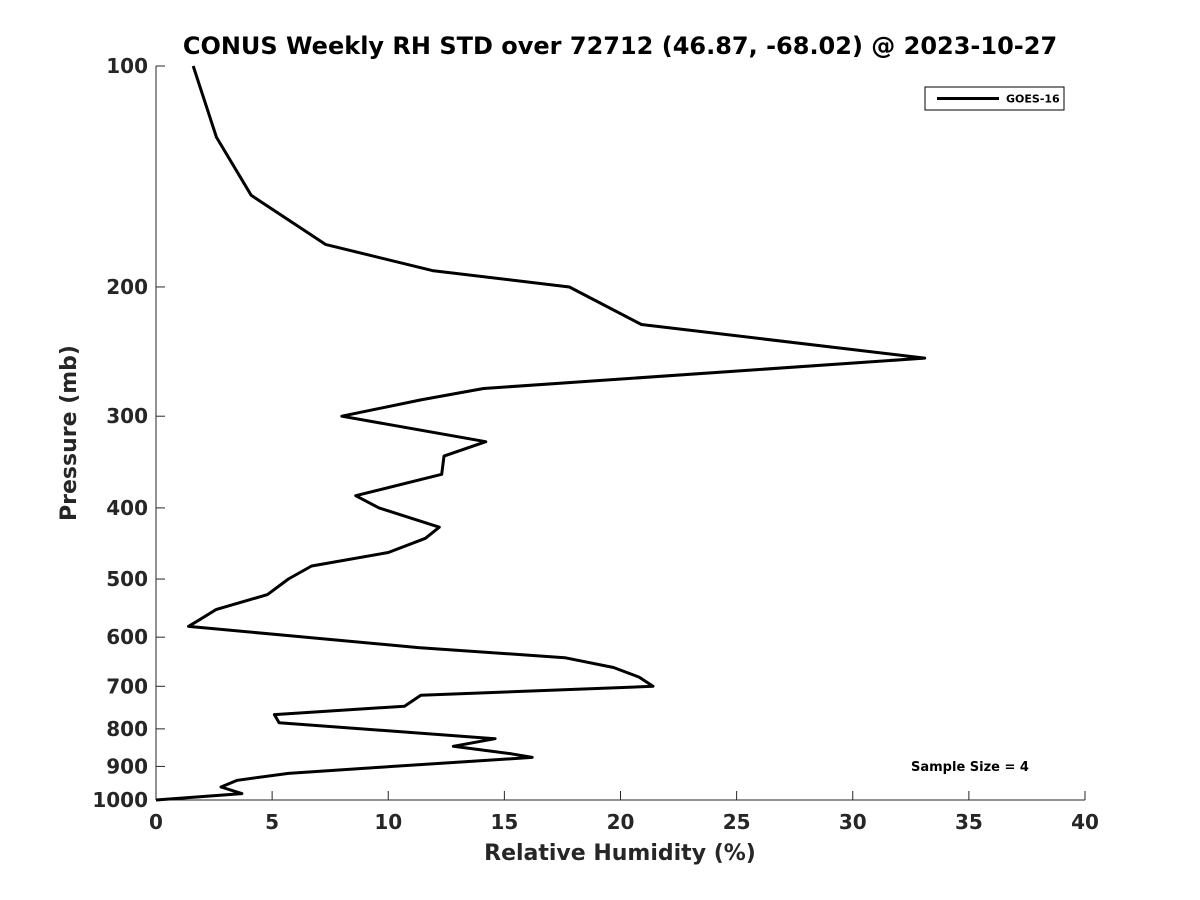  Describe the element at coordinates (504, 822) in the screenshot. I see `x-tick-label: 15` at that location.